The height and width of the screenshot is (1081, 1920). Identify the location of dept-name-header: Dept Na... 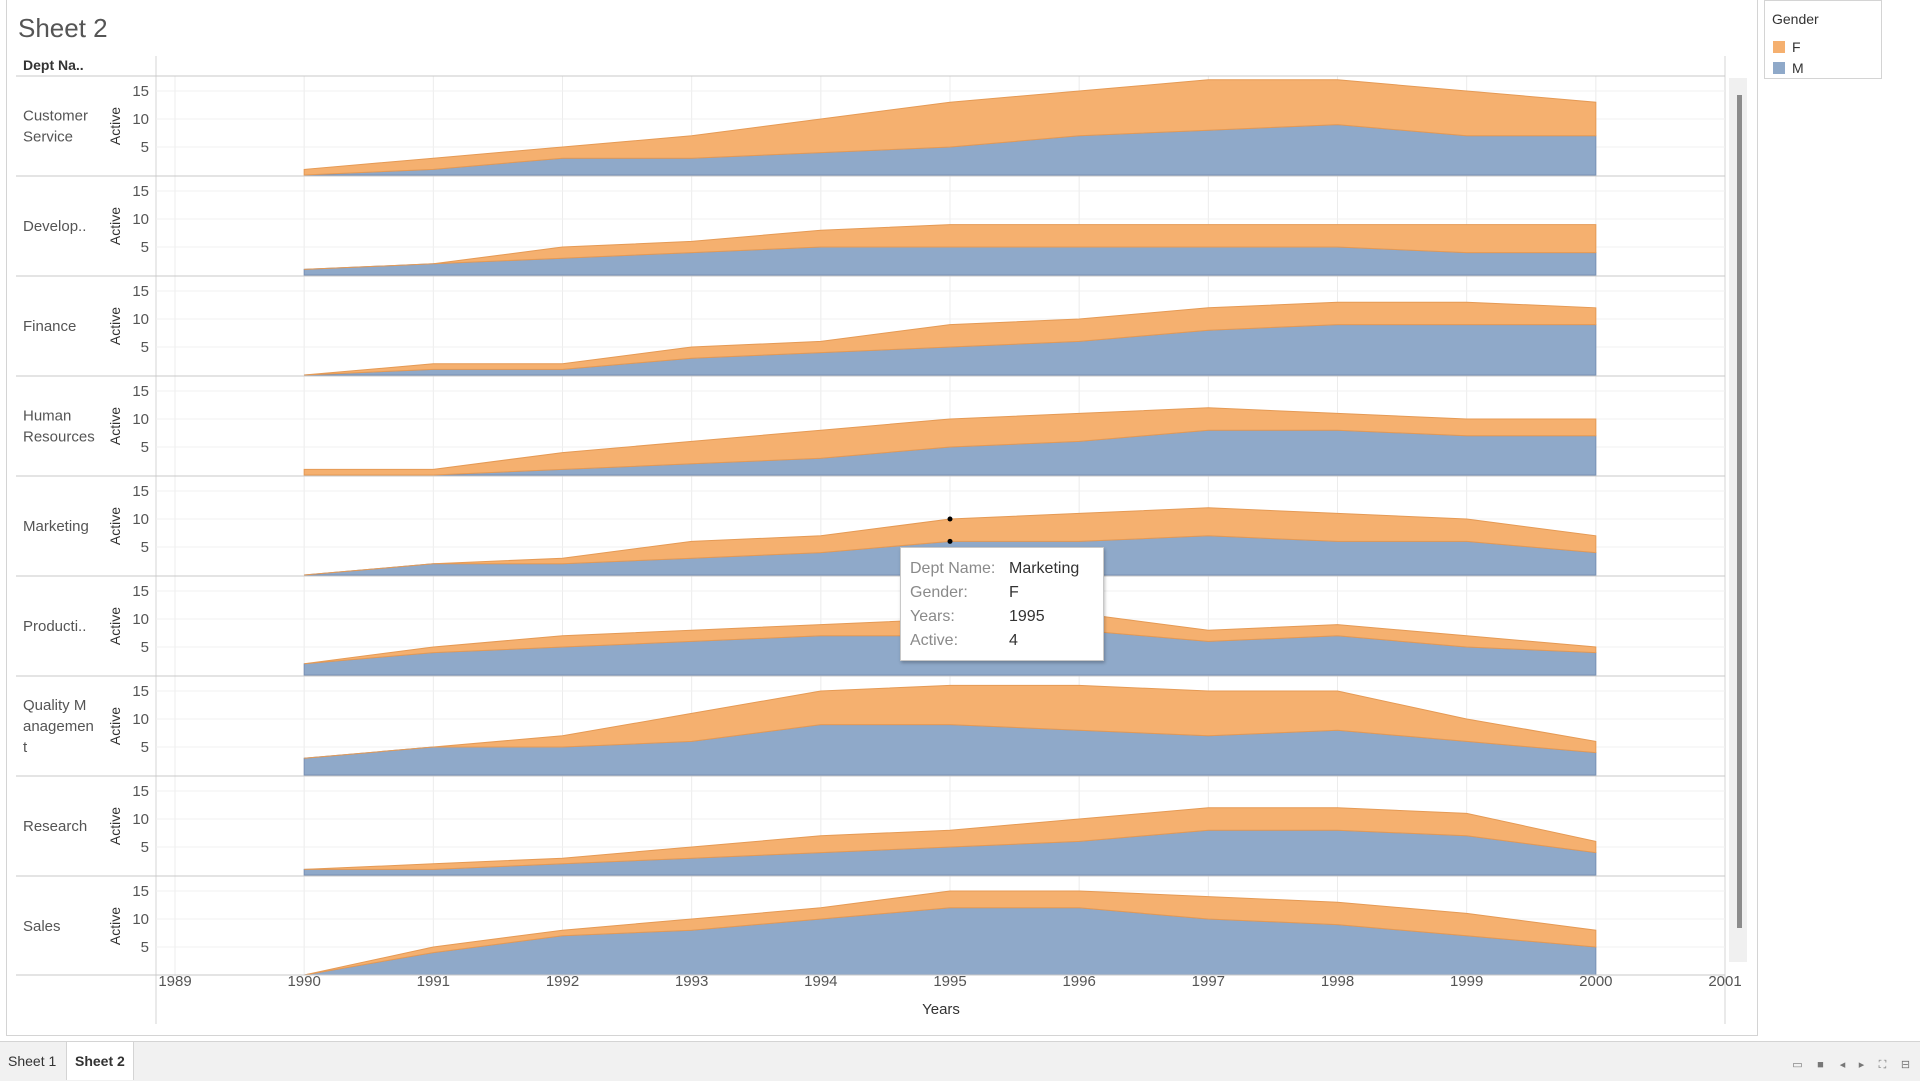
(53, 65).